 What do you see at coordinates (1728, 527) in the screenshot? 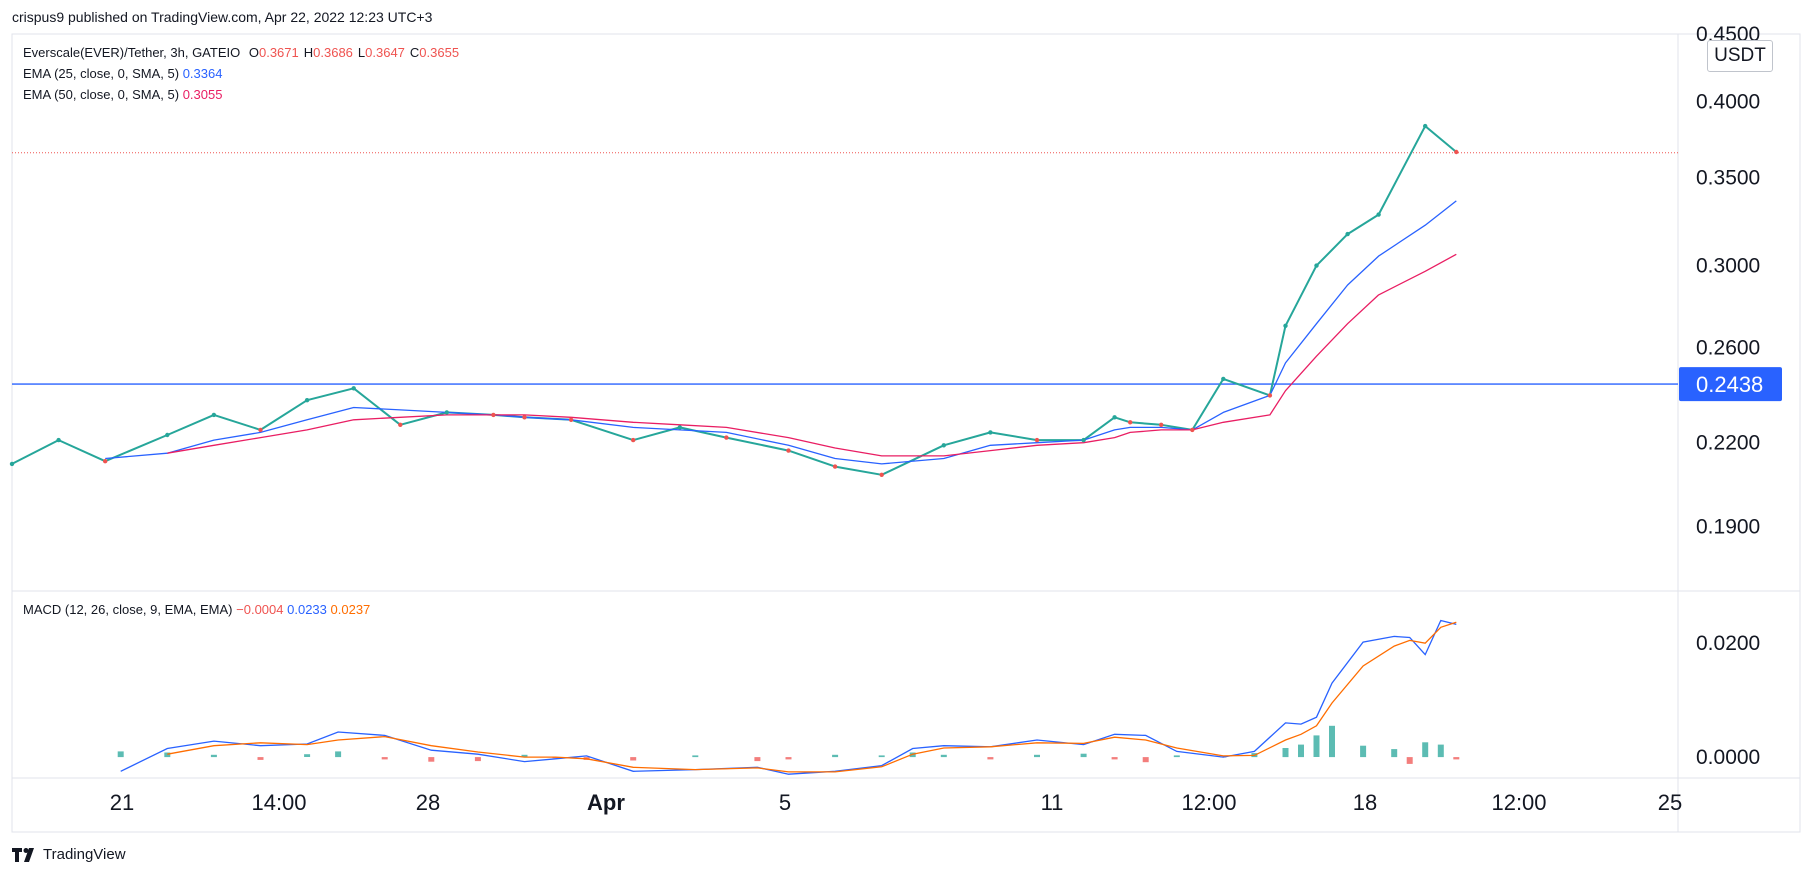
I see `price-tick-label: 0.1900` at bounding box center [1728, 527].